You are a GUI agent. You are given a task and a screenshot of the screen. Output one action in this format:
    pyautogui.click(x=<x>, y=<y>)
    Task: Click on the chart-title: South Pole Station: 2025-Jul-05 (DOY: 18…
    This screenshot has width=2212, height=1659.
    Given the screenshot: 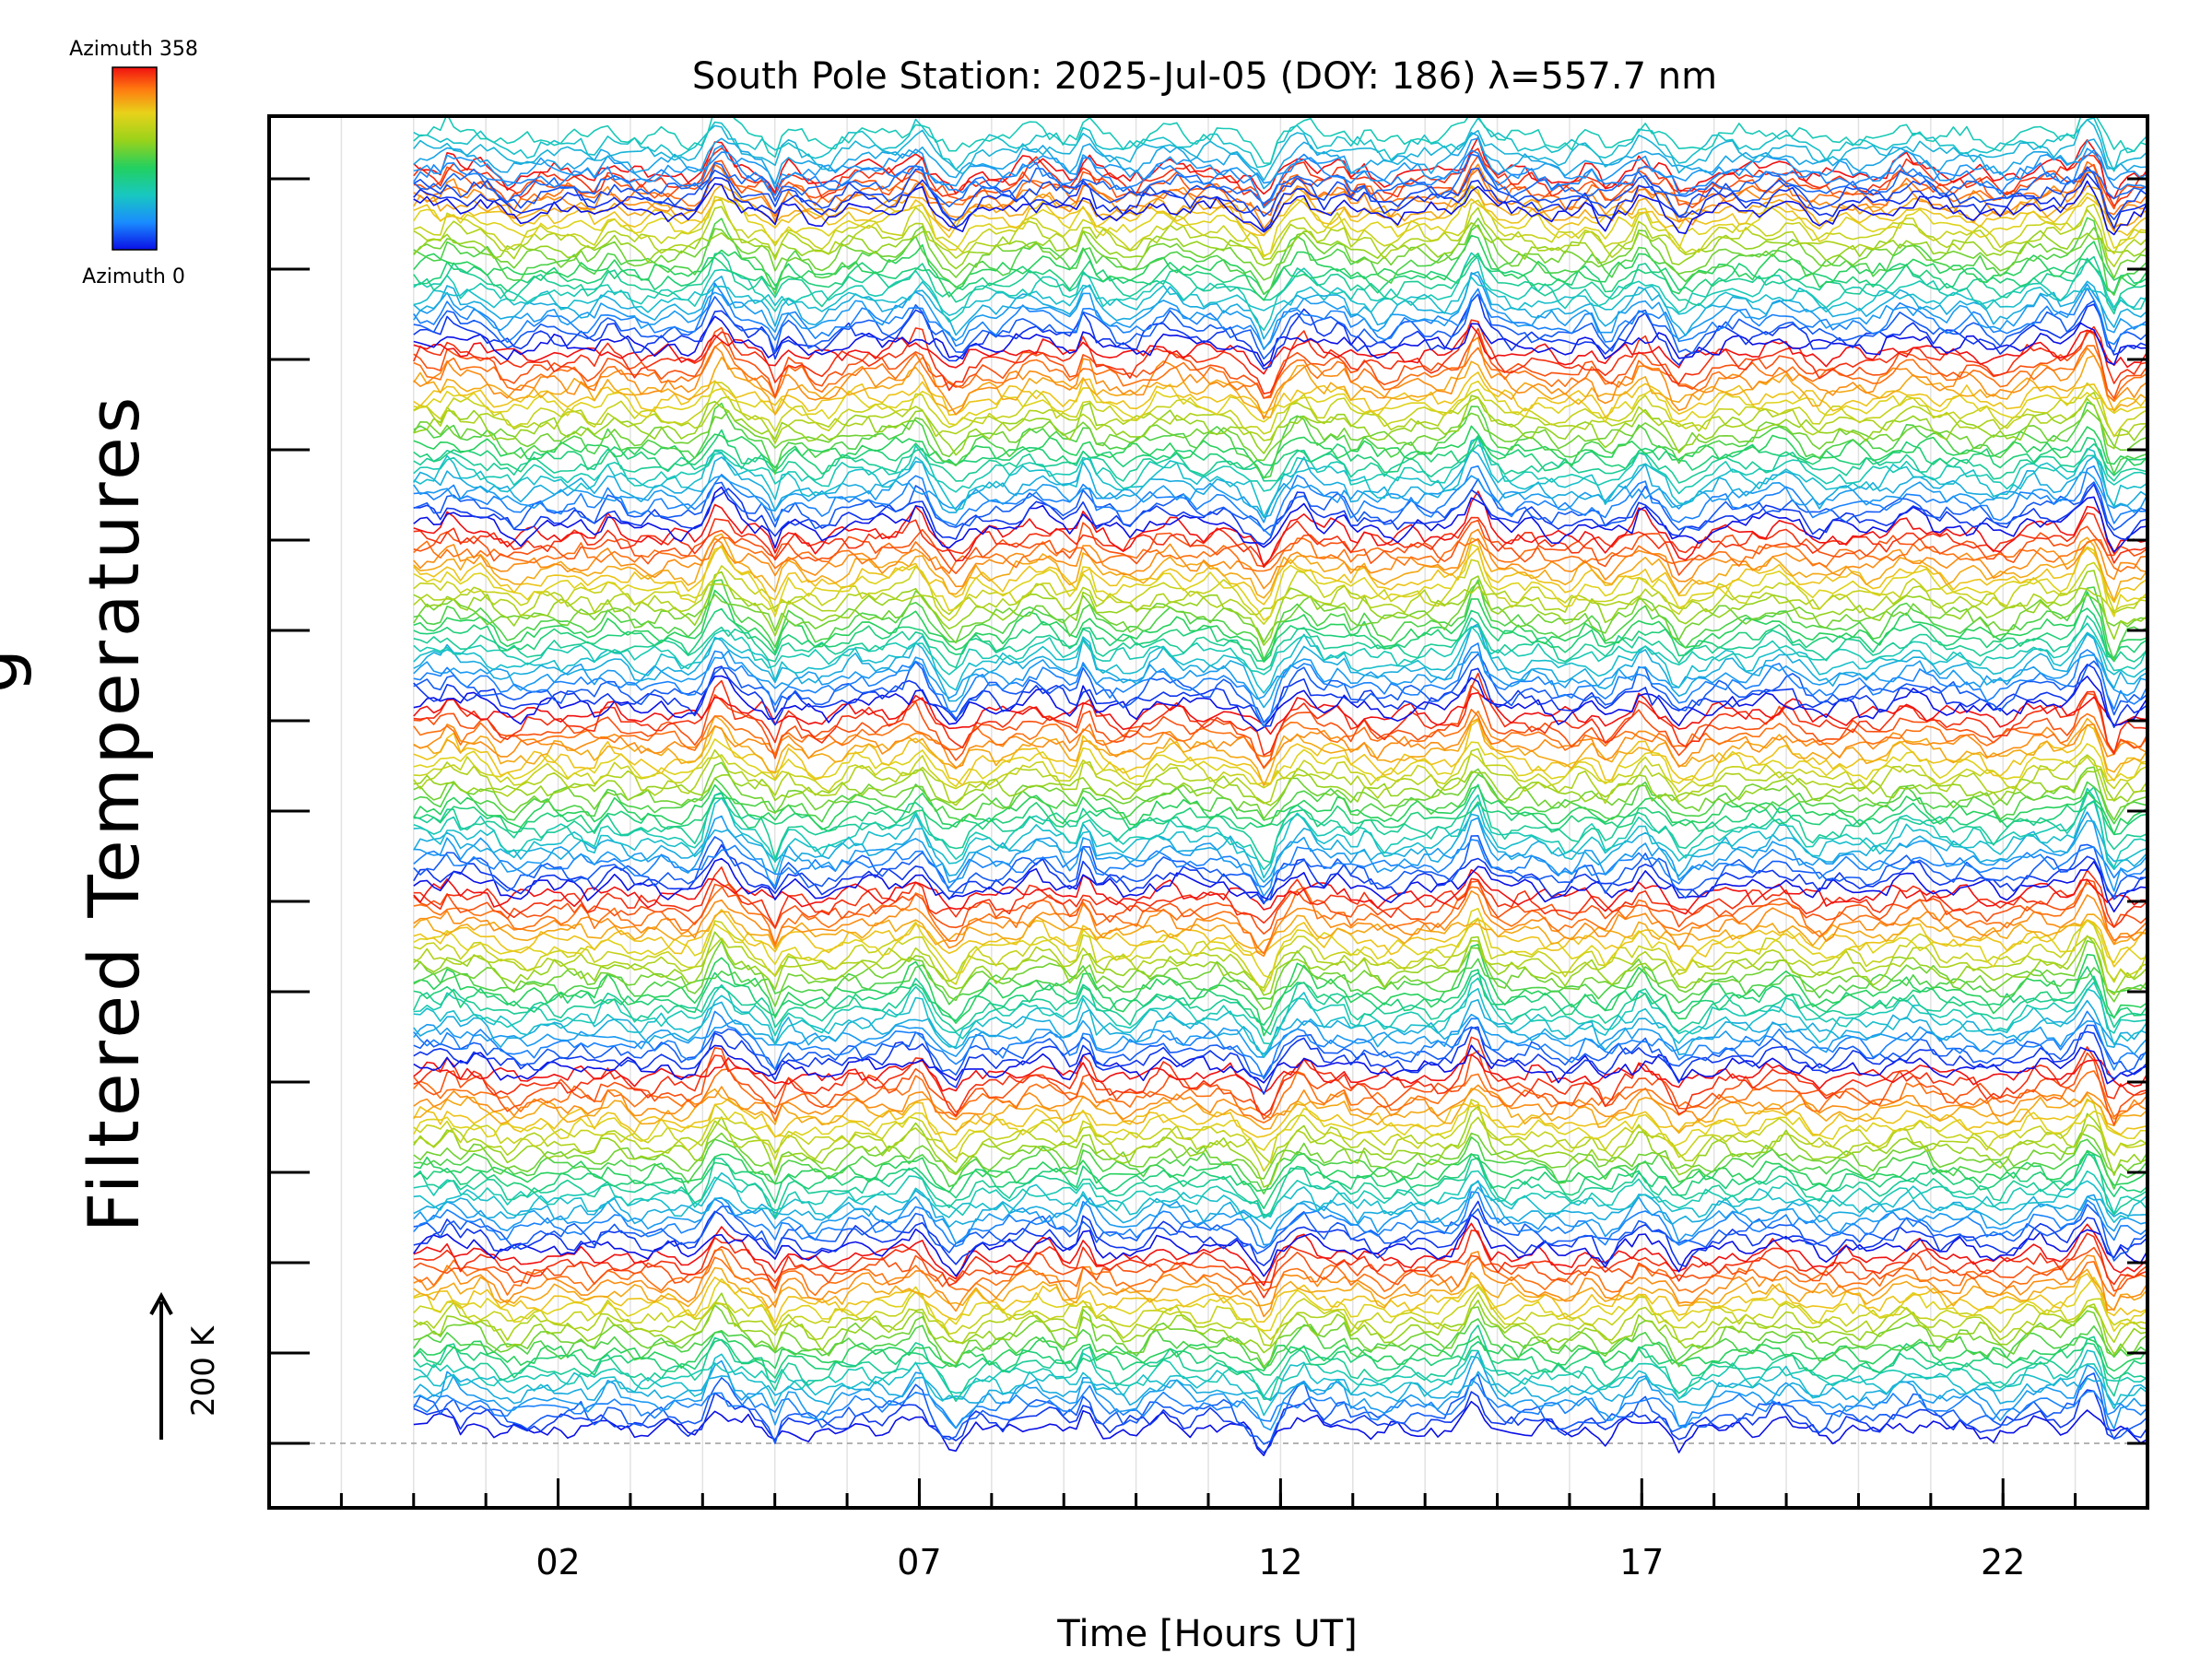 What is the action you would take?
    pyautogui.click(x=1204, y=76)
    